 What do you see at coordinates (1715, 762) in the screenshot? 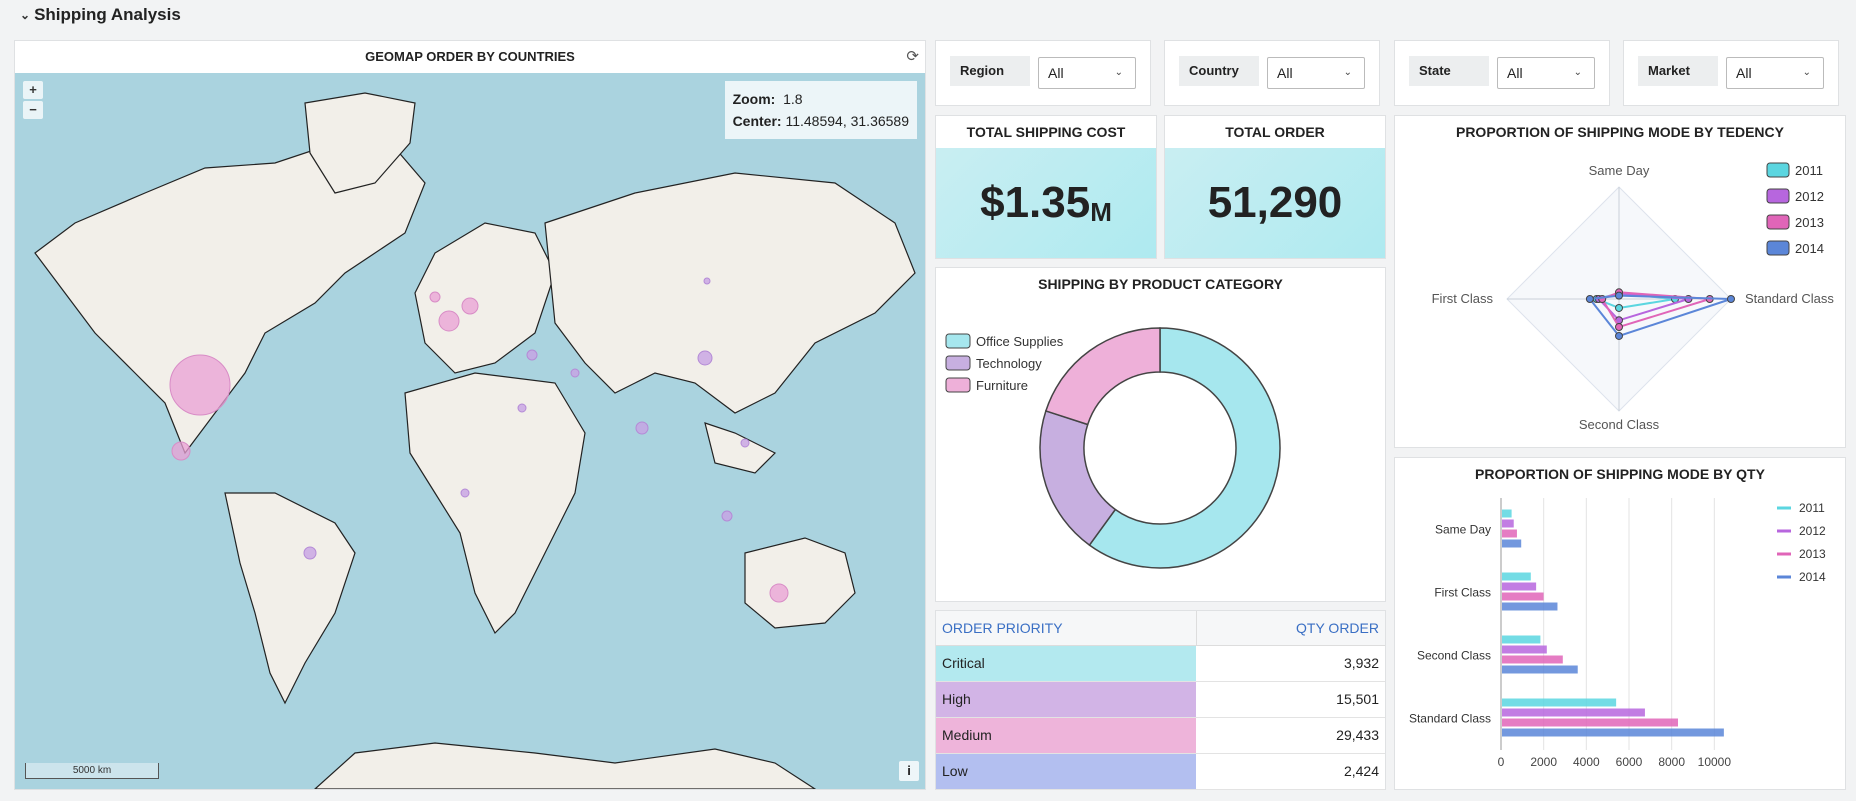
I see `x-tick-label: 10000` at bounding box center [1715, 762].